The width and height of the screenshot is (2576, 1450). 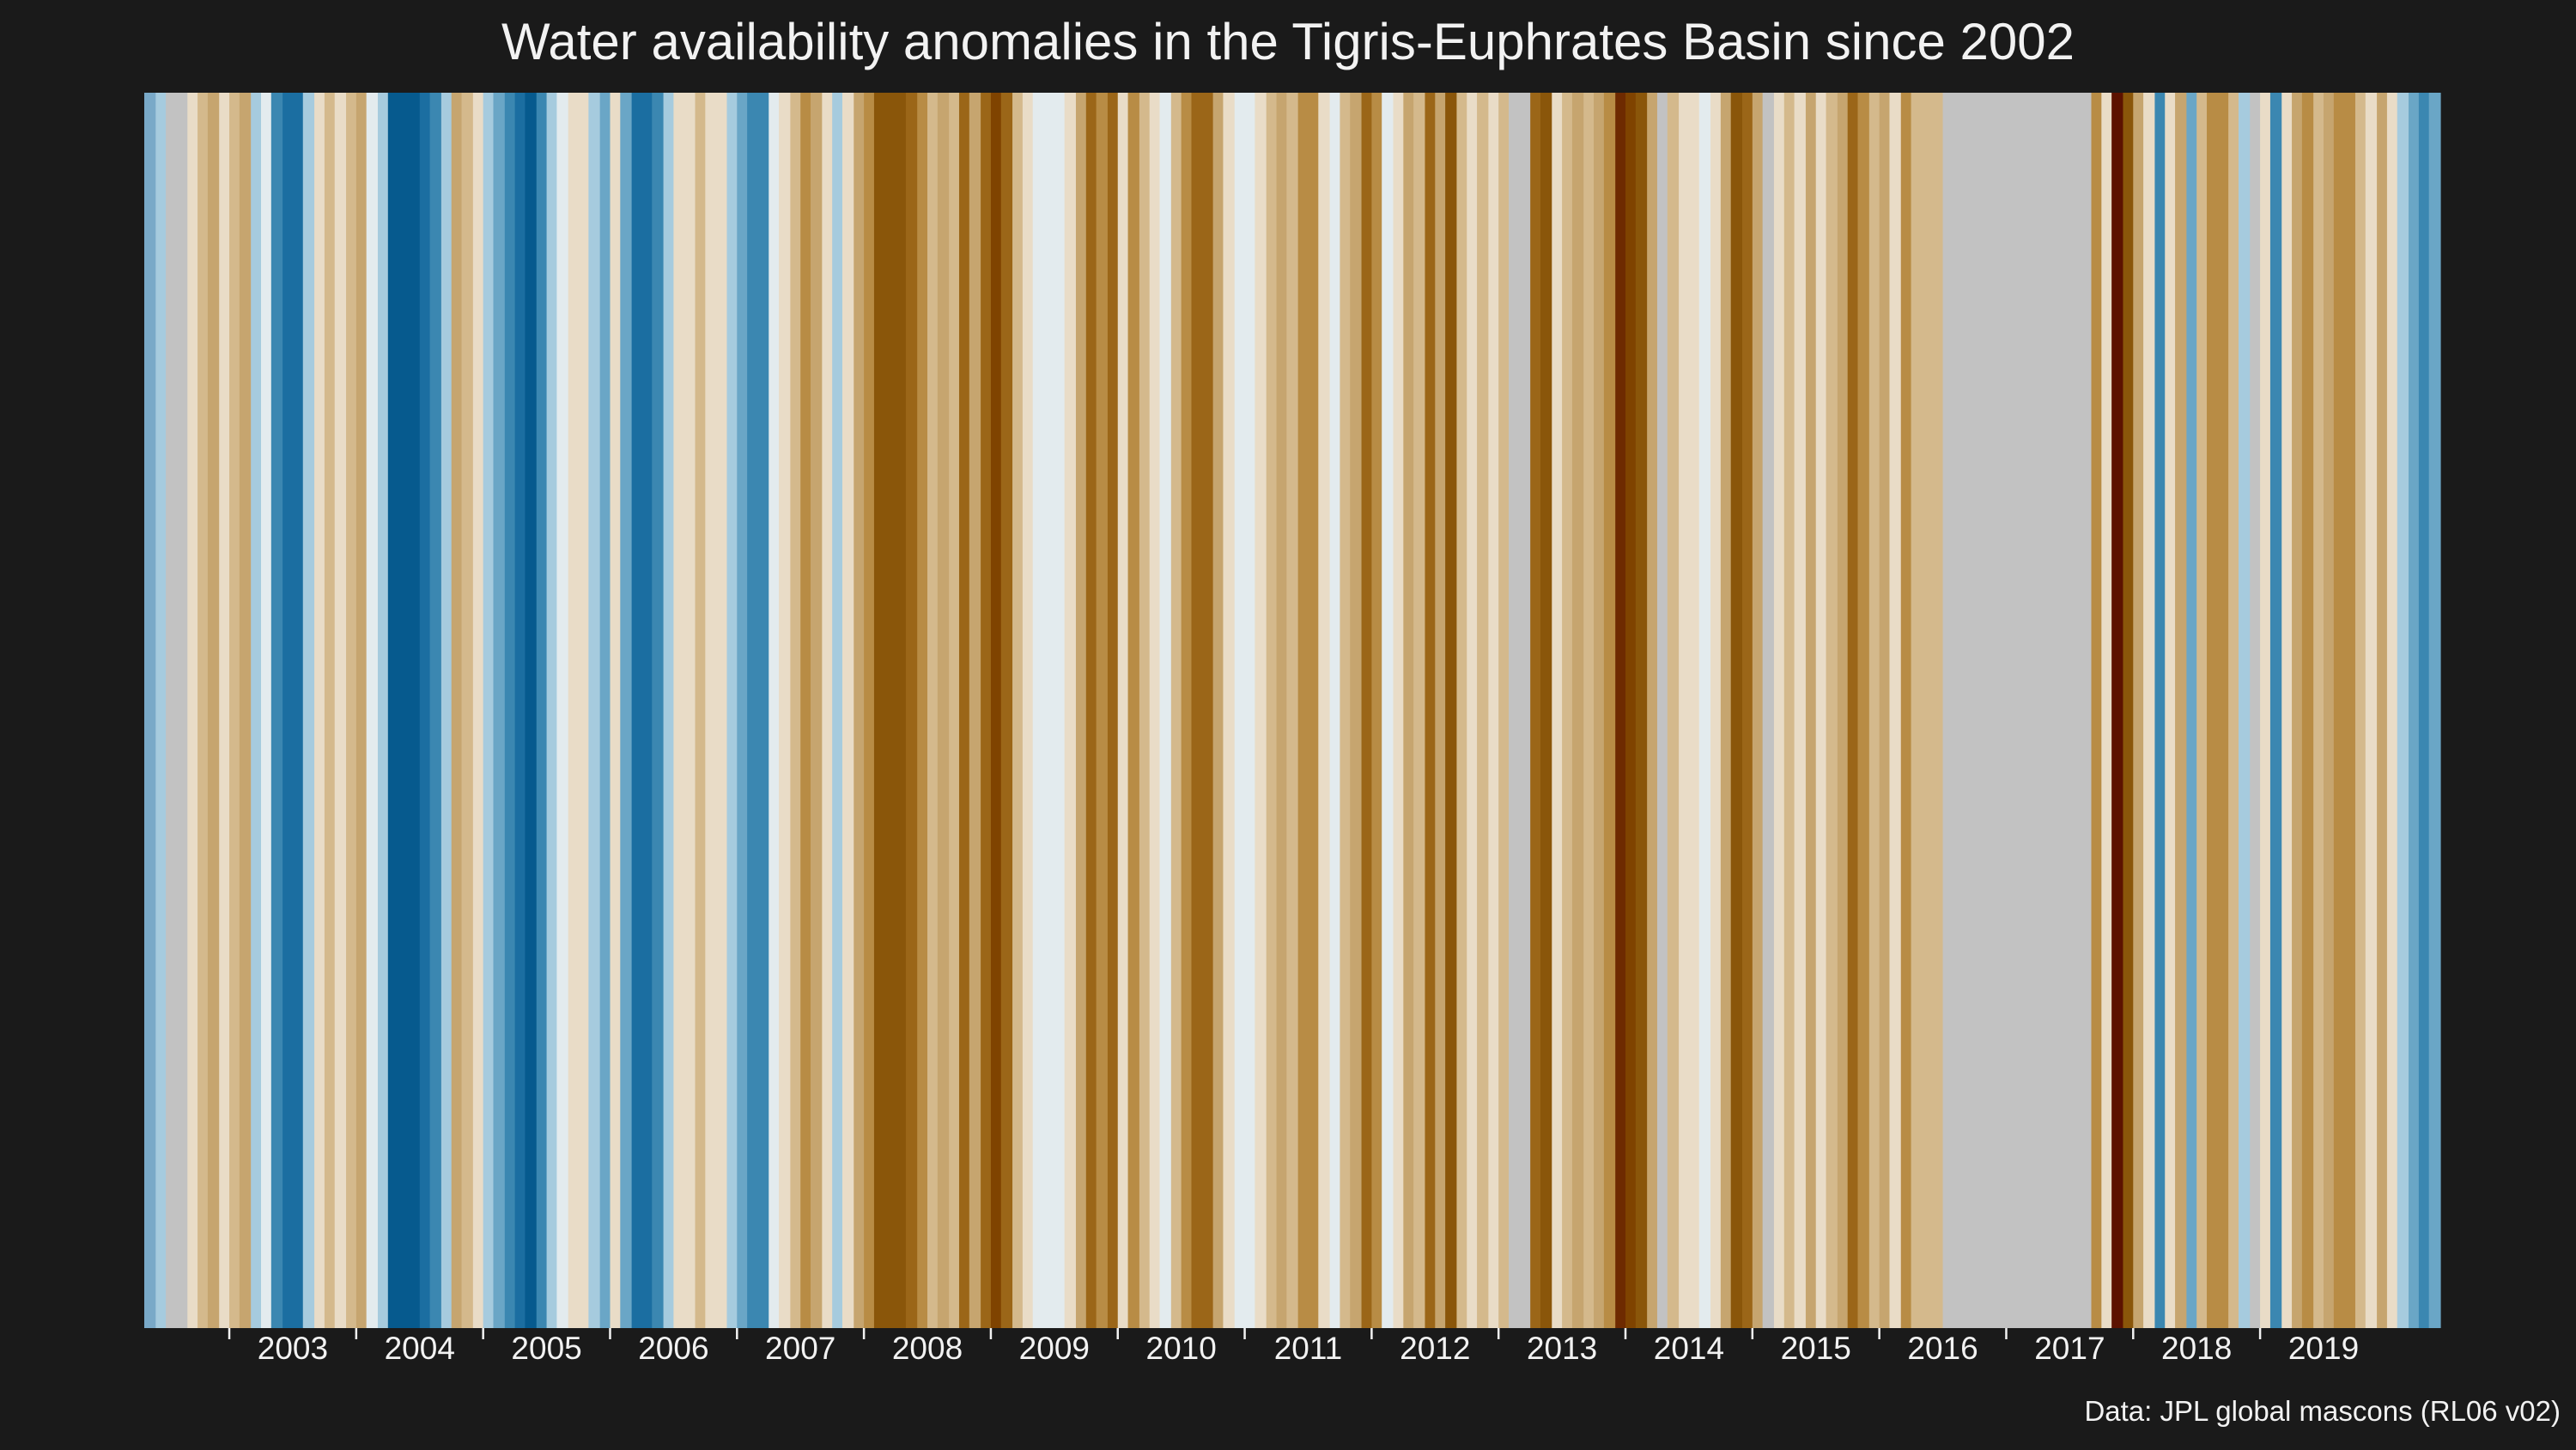 I want to click on x-tick-label-2008: 2008, so click(x=928, y=1349).